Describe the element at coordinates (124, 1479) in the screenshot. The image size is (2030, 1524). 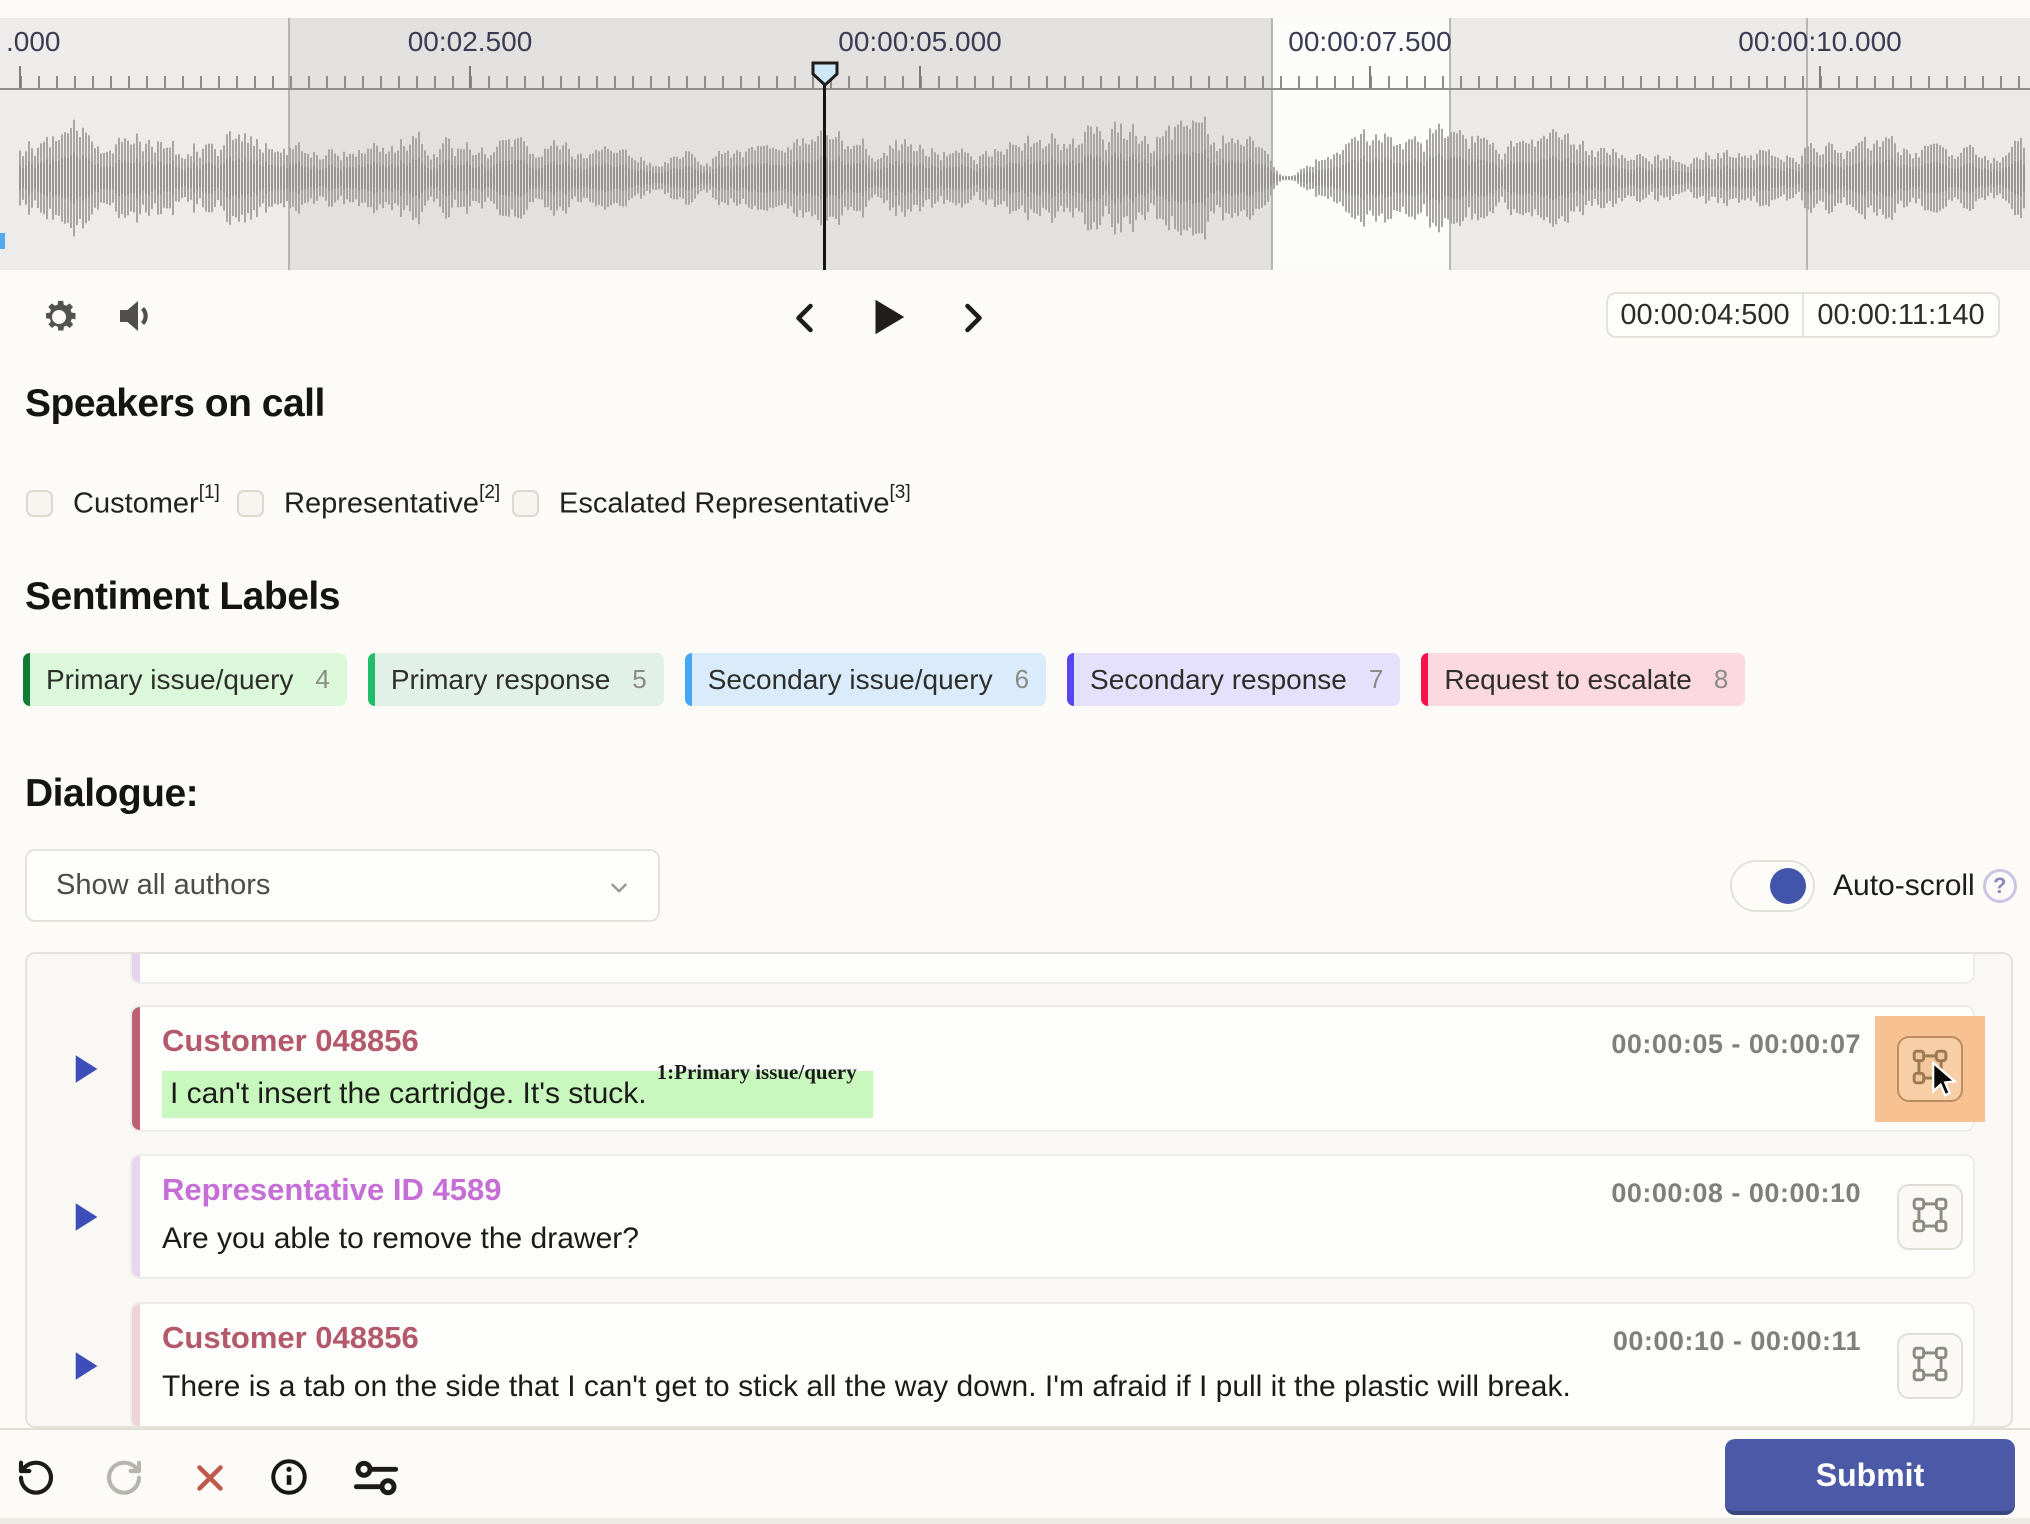
I see `redo-icon` at that location.